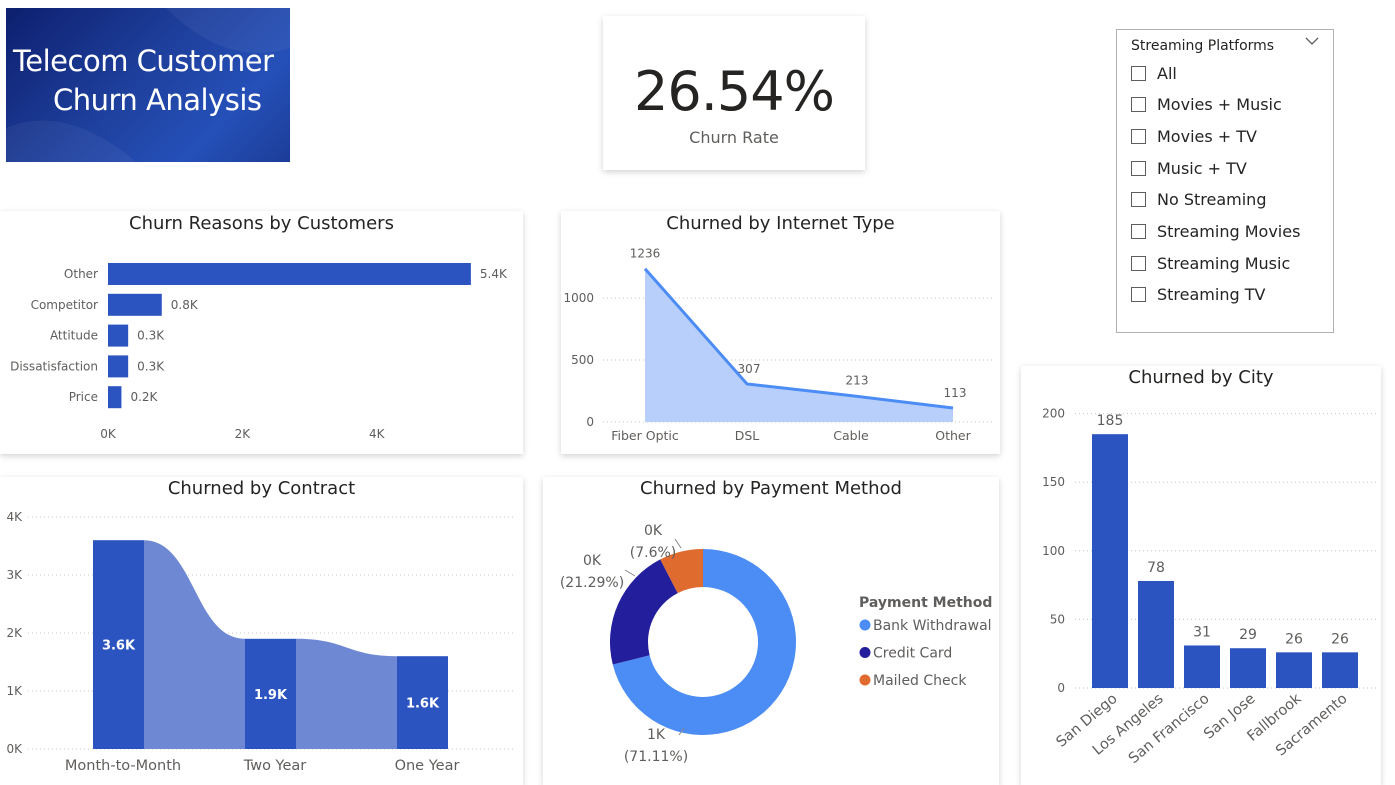 The height and width of the screenshot is (785, 1395). I want to click on category-label: Competitor, so click(64, 305).